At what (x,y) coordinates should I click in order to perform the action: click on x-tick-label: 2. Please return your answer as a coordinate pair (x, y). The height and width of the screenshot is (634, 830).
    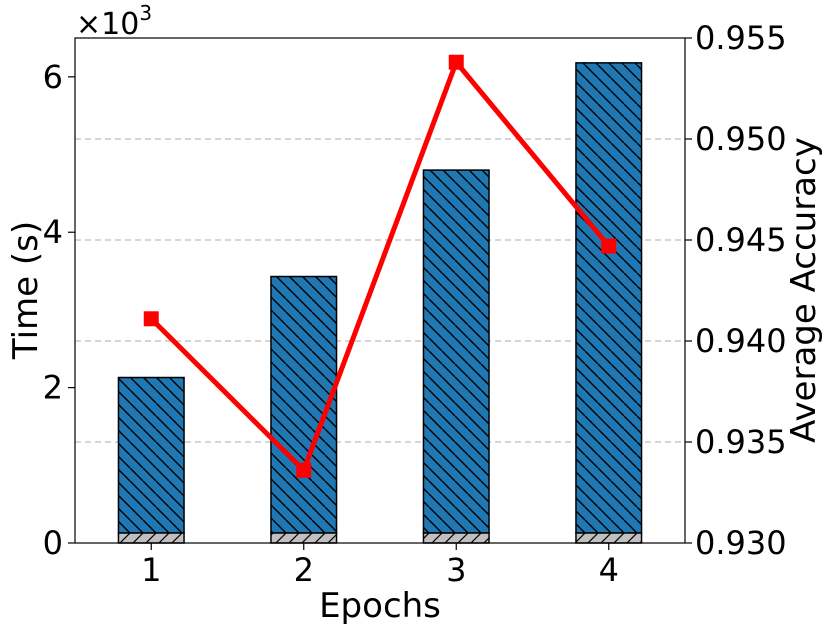
    Looking at the image, I should click on (304, 570).